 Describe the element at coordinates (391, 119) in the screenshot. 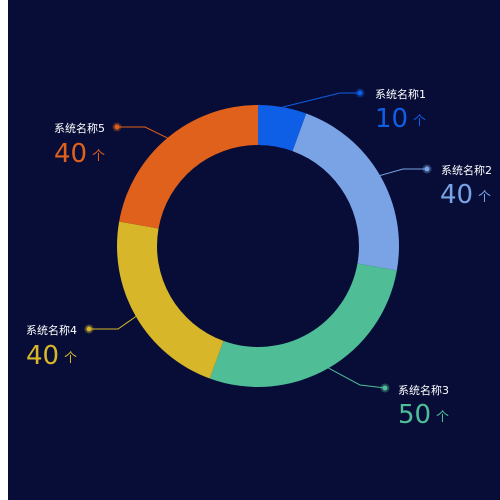

I see `slice-value-label-1: 10` at that location.